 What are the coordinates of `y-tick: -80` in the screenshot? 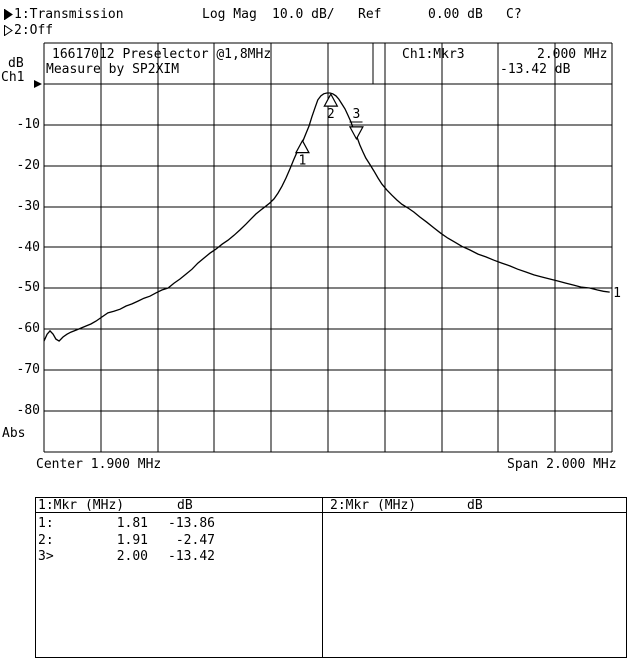 It's located at (28, 410).